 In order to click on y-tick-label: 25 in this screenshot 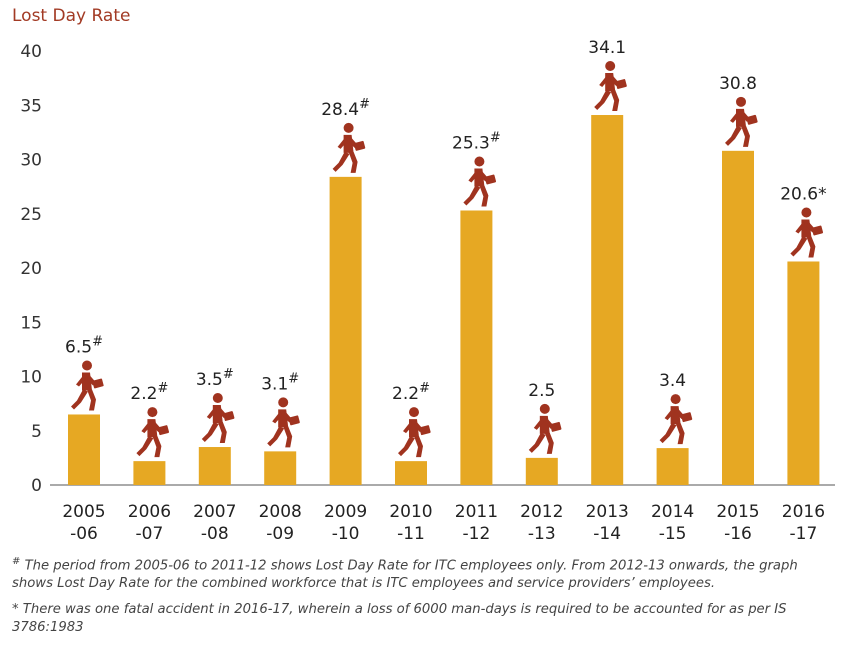, I will do `click(31, 215)`.